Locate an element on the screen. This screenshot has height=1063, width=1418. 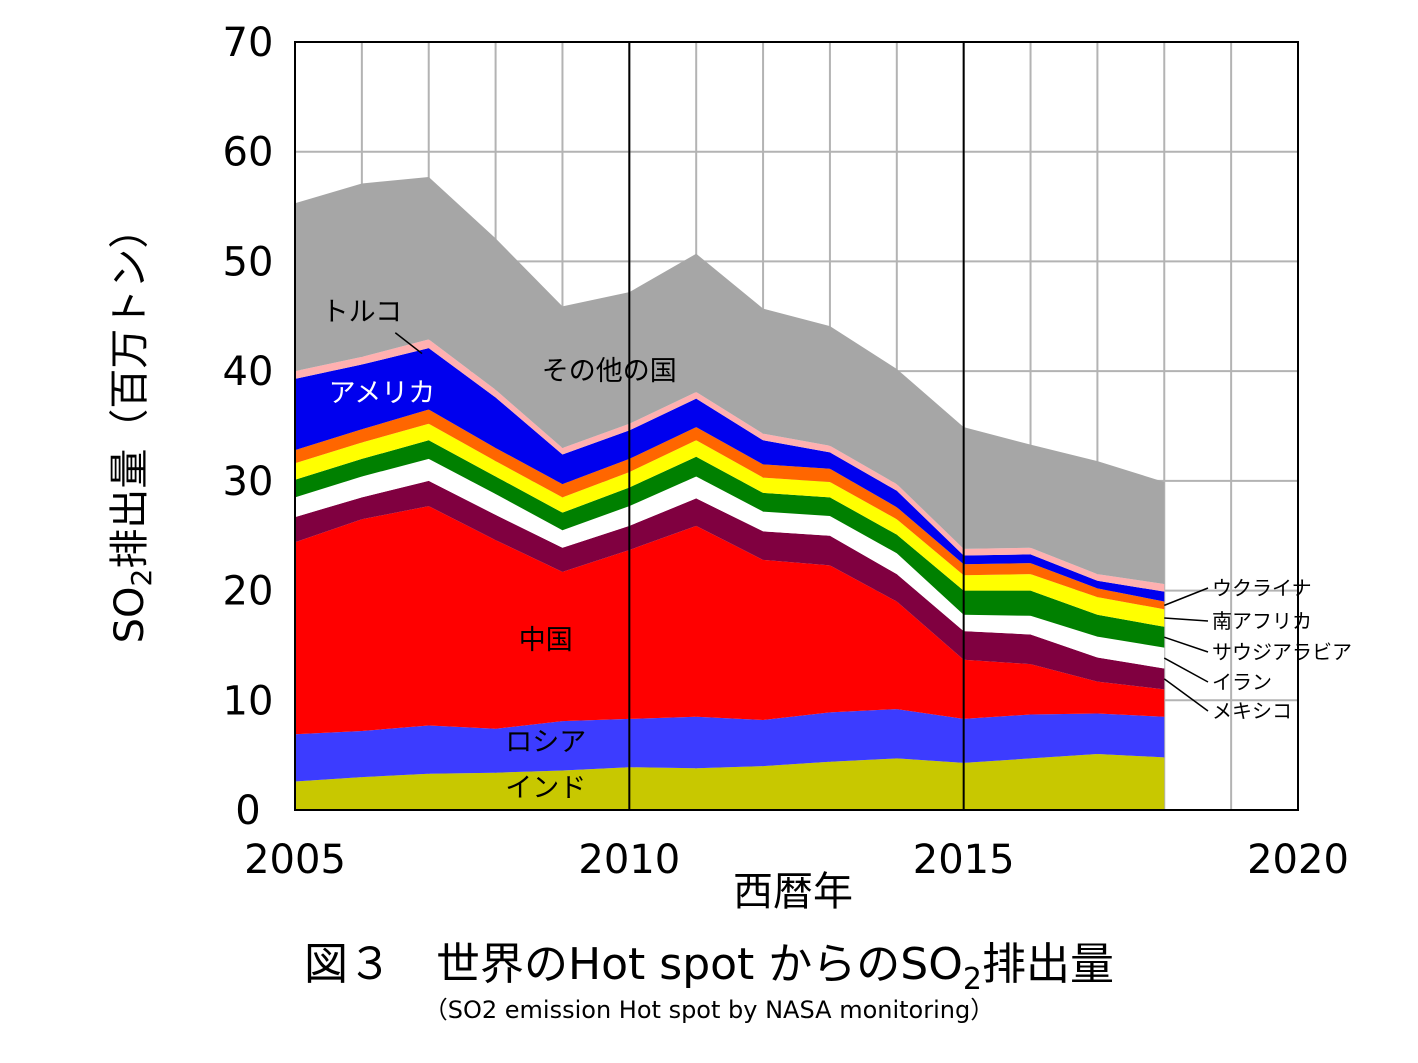
series-label: トルコ is located at coordinates (362, 312).